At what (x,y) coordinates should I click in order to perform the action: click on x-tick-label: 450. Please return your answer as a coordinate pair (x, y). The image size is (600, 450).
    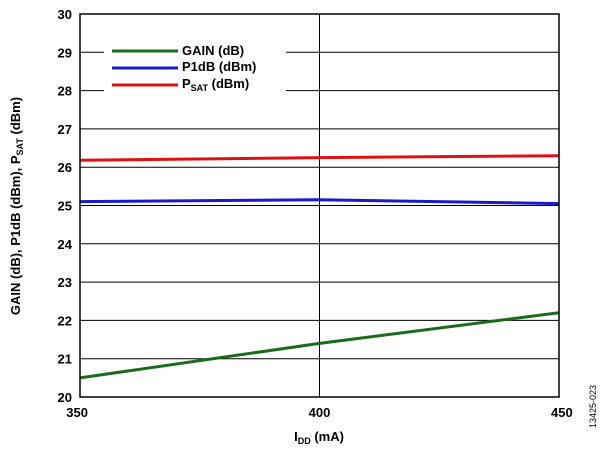
    Looking at the image, I should click on (562, 412).